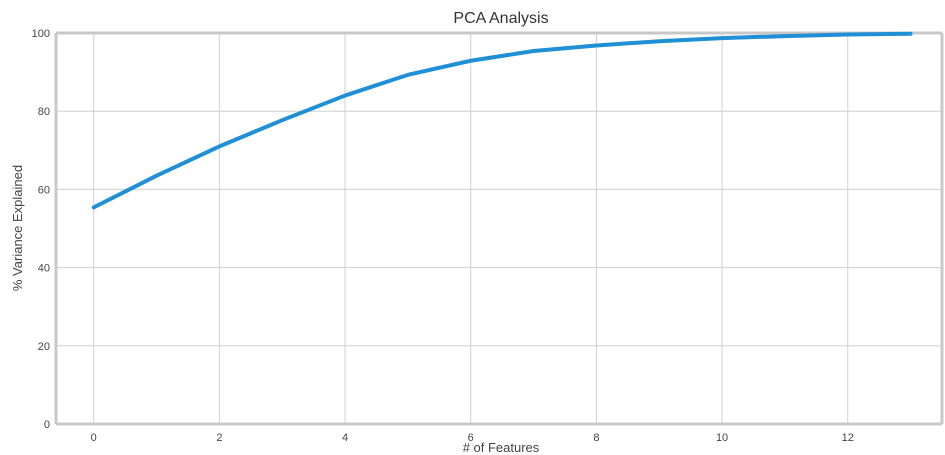 This screenshot has height=455, width=945. I want to click on y-tick-label: 20, so click(44, 347).